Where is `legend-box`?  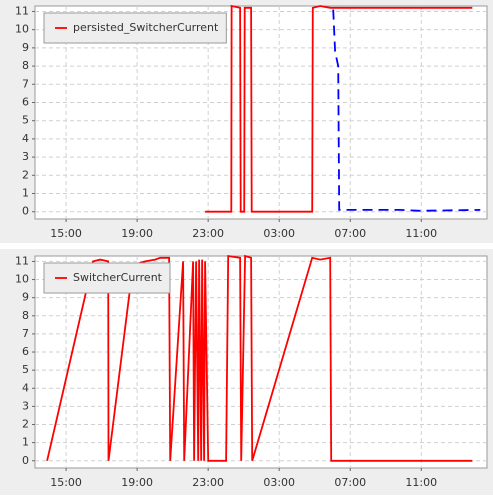
legend-box is located at coordinates (135, 28).